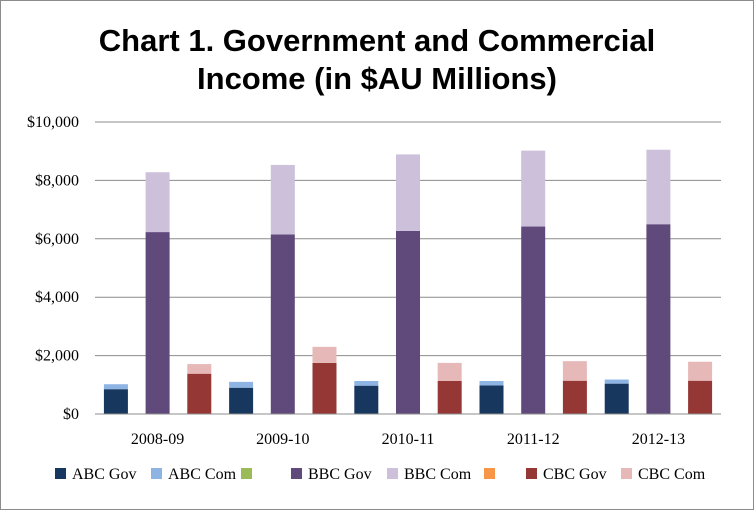 This screenshot has height=510, width=754. Describe the element at coordinates (157, 439) in the screenshot. I see `x-tick-label: 2008-09` at that location.